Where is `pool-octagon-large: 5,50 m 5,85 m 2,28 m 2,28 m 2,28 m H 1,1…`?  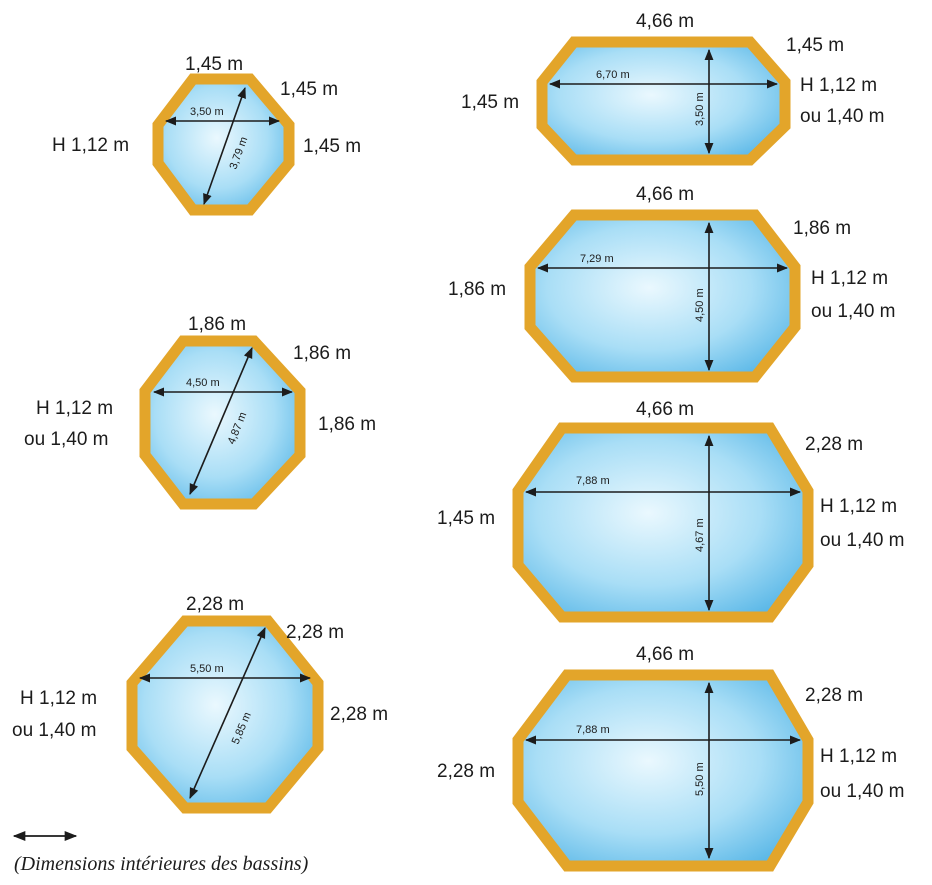
pool-octagon-large: 5,50 m 5,85 m 2,28 m 2,28 m 2,28 m H 1,1… is located at coordinates (200, 704).